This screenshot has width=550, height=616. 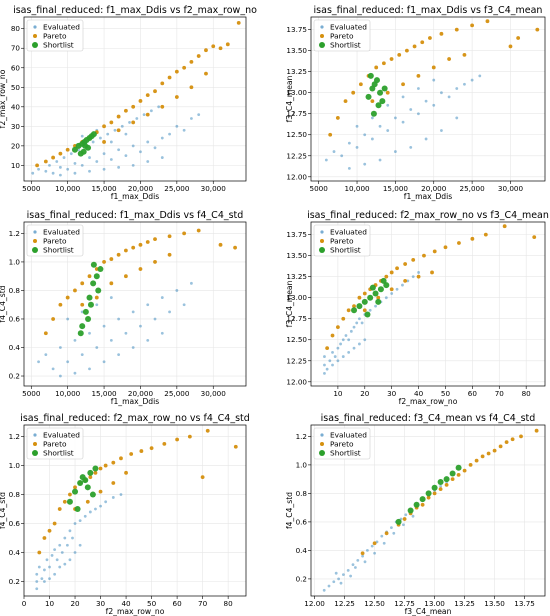 What do you see at coordinates (322, 241) in the screenshot?
I see `legend-marker-pareto` at bounding box center [322, 241].